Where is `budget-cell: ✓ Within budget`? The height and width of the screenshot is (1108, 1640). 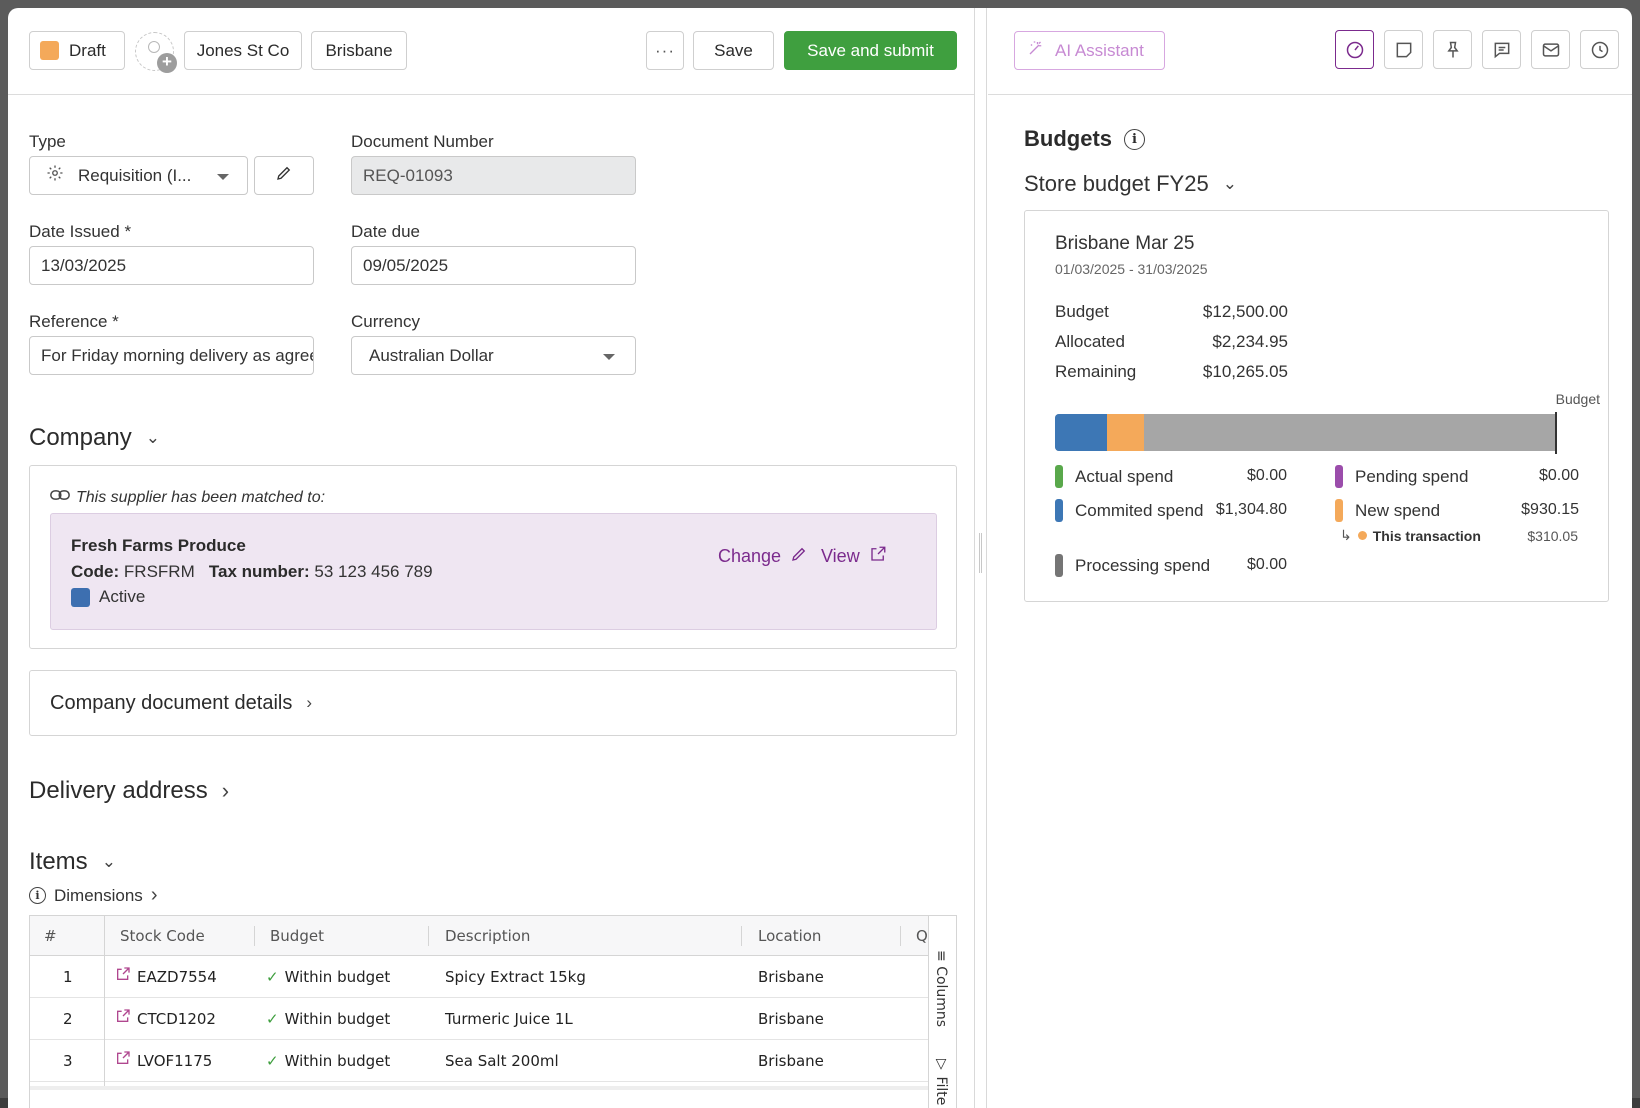
budget-cell: ✓ Within budget is located at coordinates (328, 977).